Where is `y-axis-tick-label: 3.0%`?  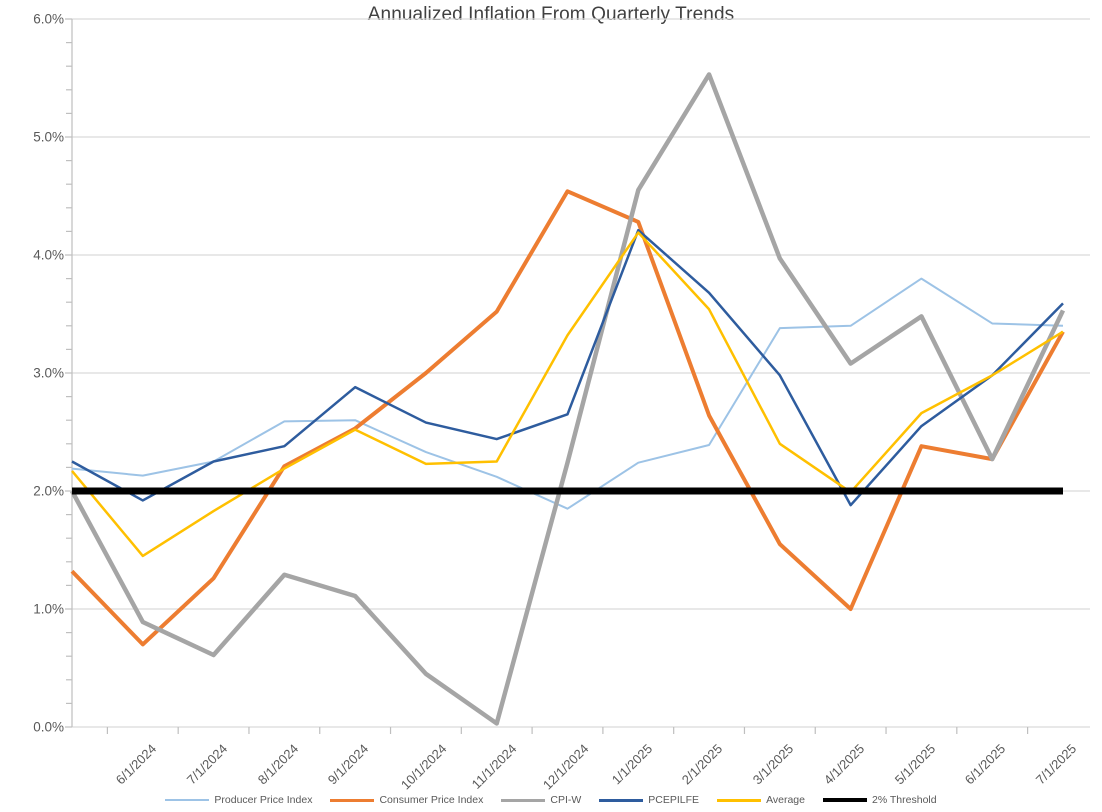
y-axis-tick-label: 3.0% is located at coordinates (48, 373).